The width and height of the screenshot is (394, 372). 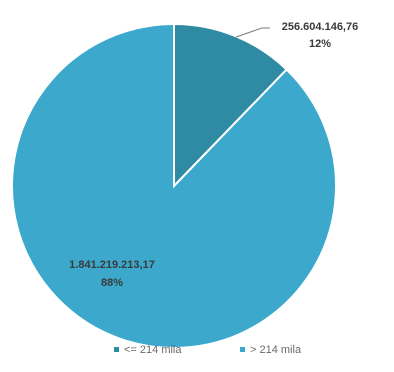 What do you see at coordinates (112, 265) in the screenshot?
I see `slice-value-label-2: 1.841.219.213,17` at bounding box center [112, 265].